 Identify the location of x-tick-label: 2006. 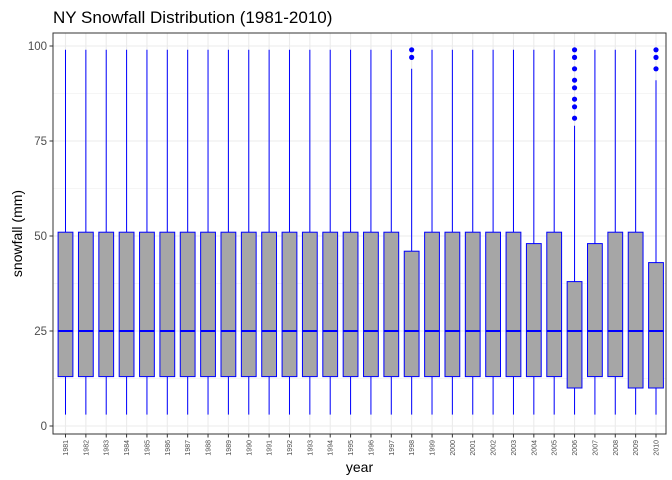
(575, 448).